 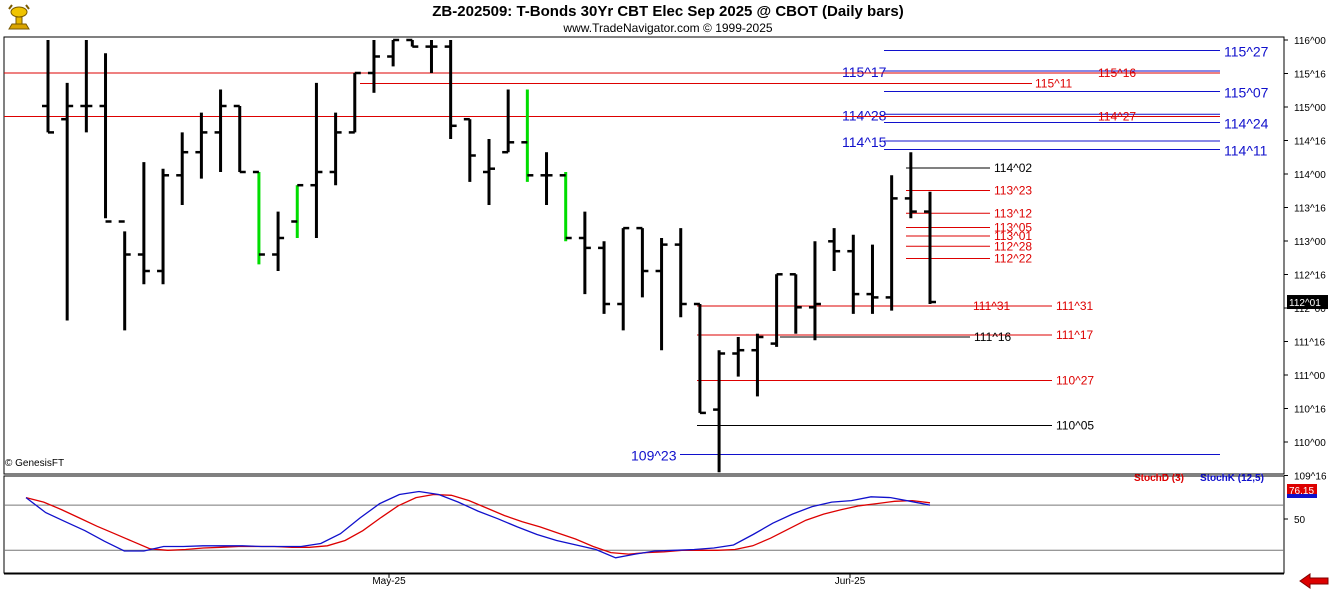 I want to click on last-price-label: 112^01, so click(x=1305, y=303).